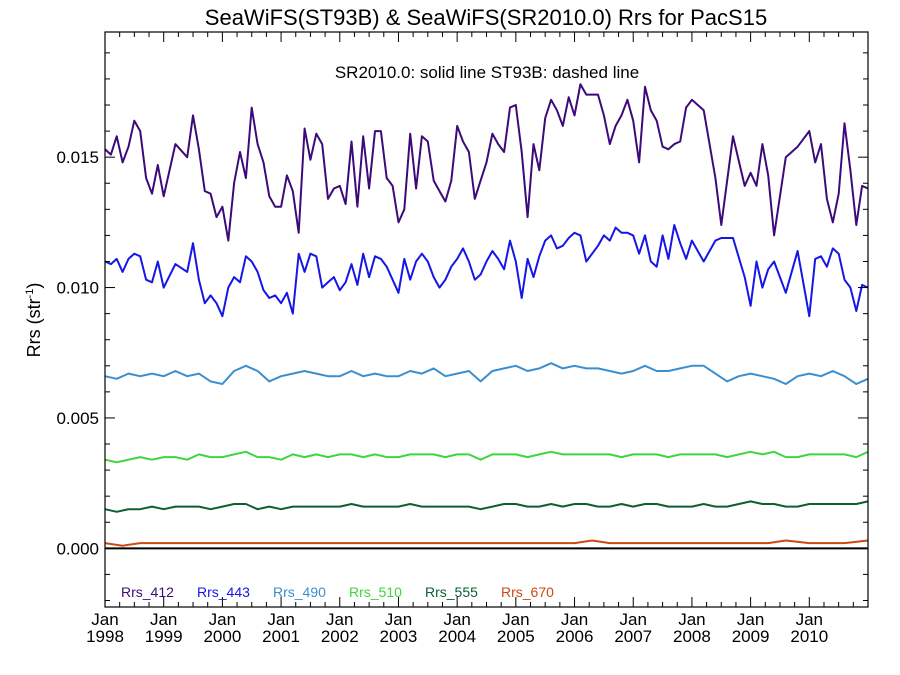 This screenshot has width=900, height=675. What do you see at coordinates (527, 592) in the screenshot?
I see `legend-item-rrs-670: Rrs_670` at bounding box center [527, 592].